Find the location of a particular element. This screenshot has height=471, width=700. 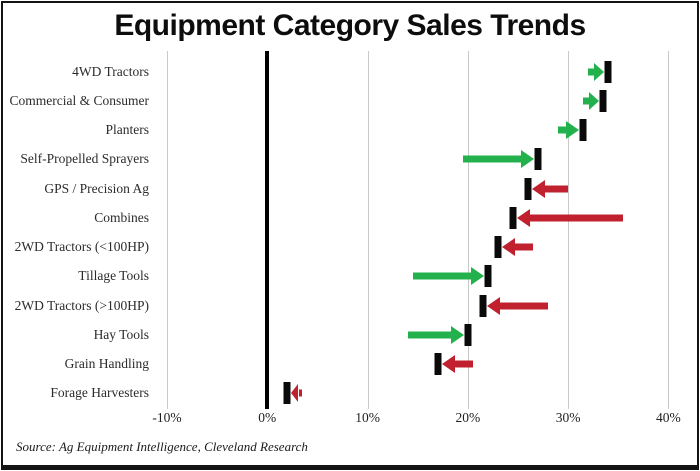

x-axis-tick-label: 10% is located at coordinates (367, 417).